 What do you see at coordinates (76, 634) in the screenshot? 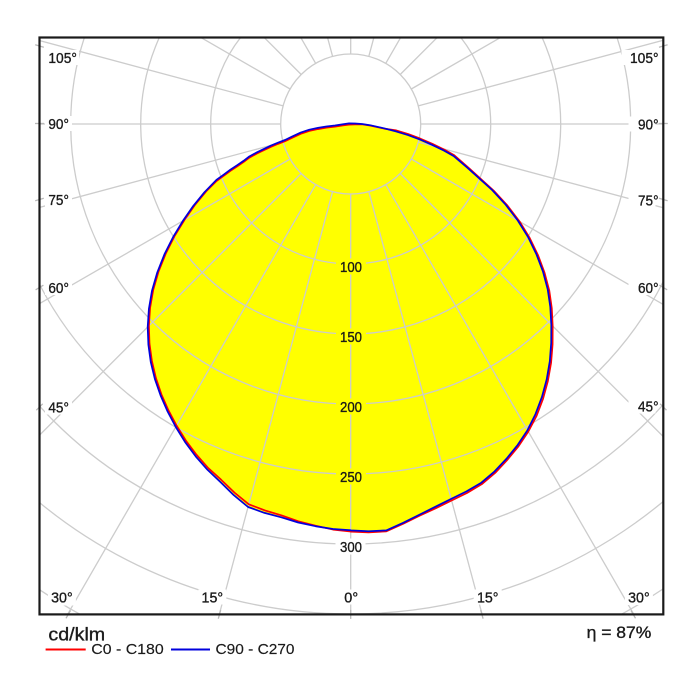
I see `svg-text: cd/klm` at bounding box center [76, 634].